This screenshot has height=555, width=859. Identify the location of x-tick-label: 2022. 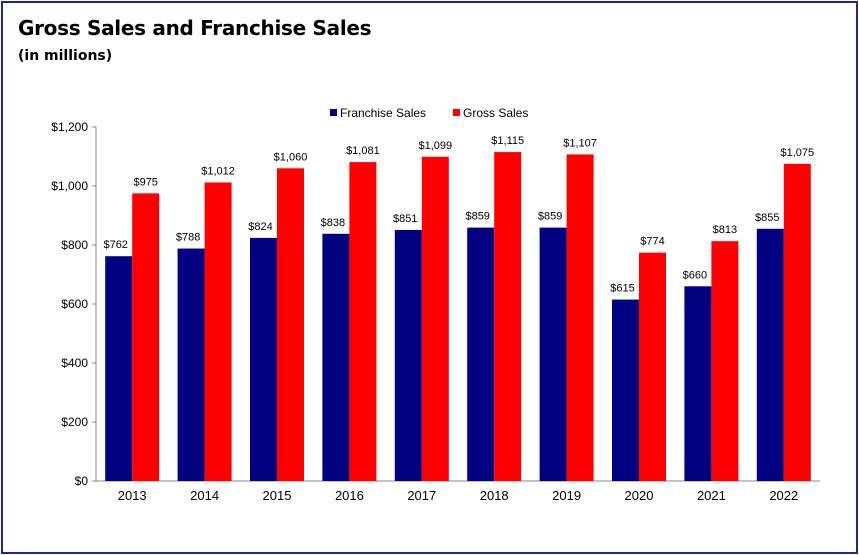
(783, 495).